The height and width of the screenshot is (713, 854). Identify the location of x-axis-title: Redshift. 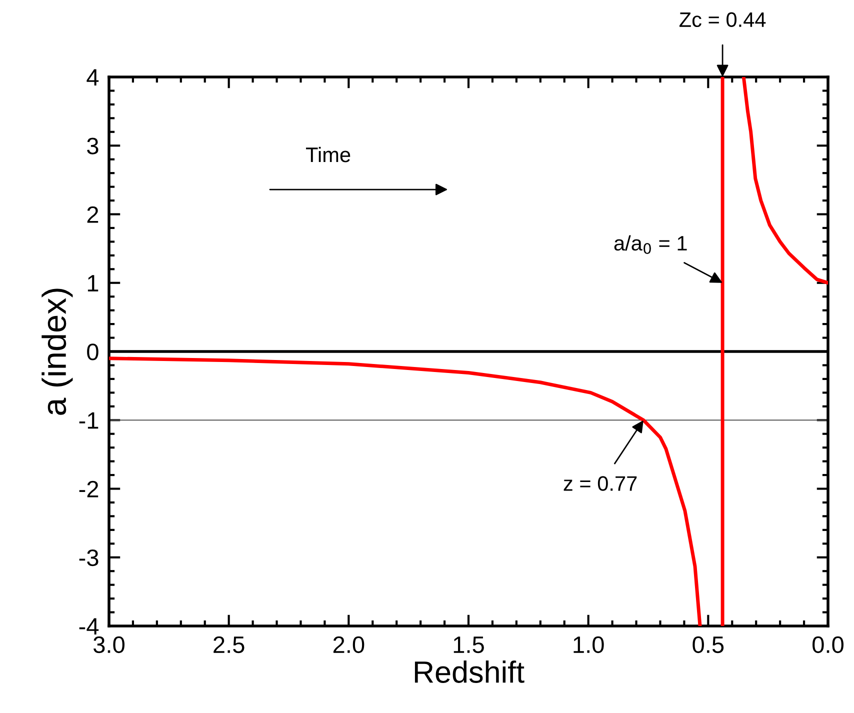
(469, 671).